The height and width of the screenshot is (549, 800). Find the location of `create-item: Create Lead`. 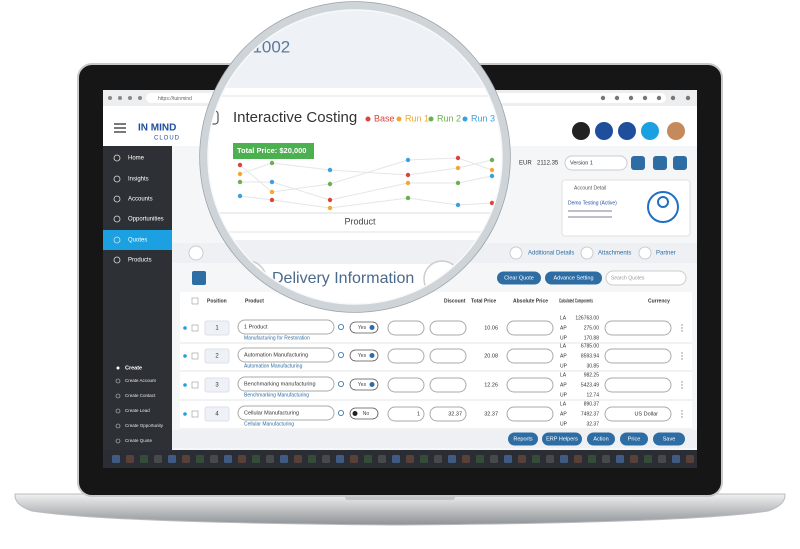

create-item: Create Lead is located at coordinates (137, 410).